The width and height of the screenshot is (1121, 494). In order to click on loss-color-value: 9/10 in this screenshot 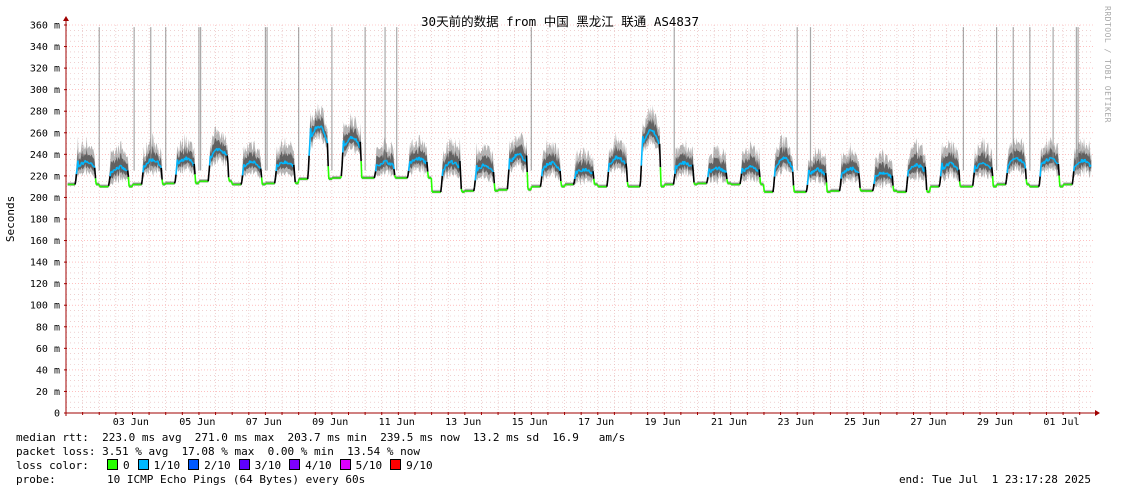, I will do `click(419, 465)`.